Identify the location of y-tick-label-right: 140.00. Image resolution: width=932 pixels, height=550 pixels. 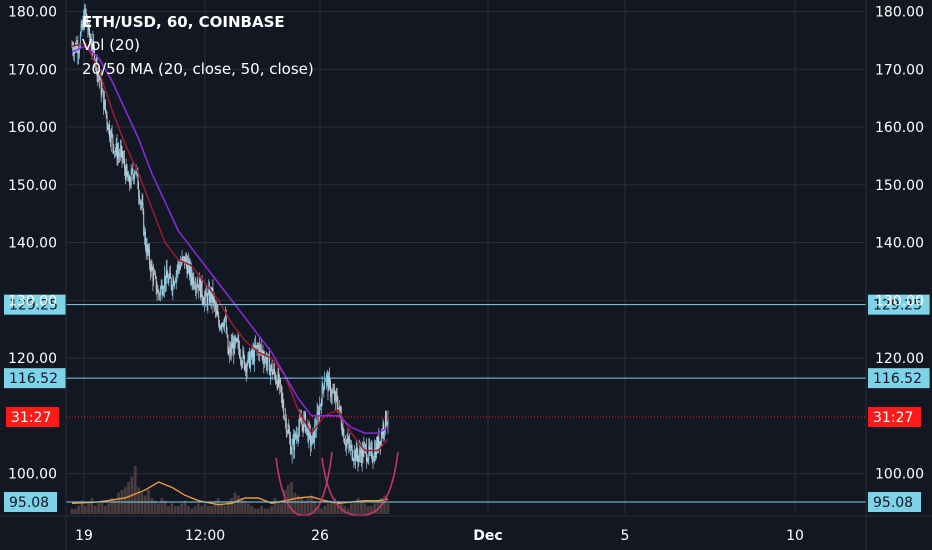
(899, 244).